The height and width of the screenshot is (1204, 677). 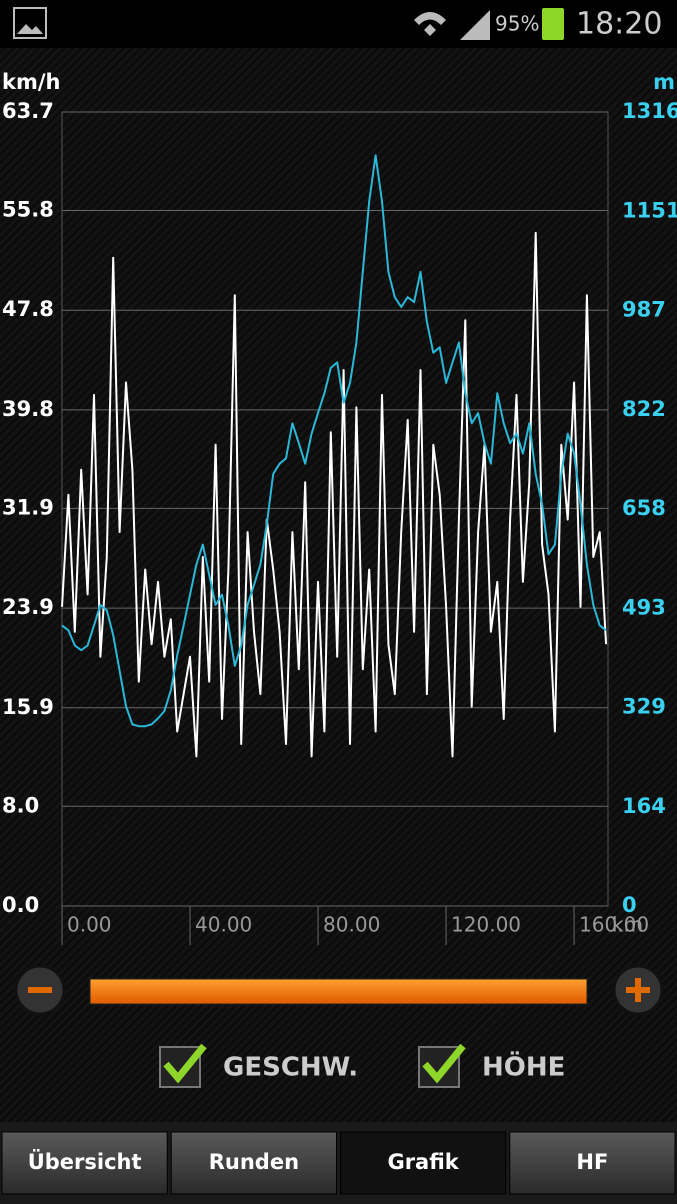 I want to click on gallery-icon, so click(x=30, y=23).